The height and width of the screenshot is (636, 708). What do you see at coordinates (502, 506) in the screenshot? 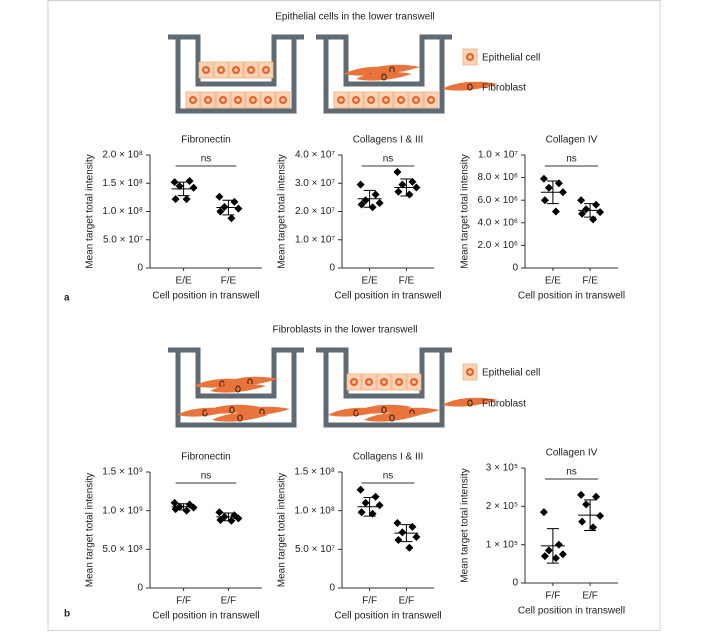
I see `y-tick-label: 2 × 10⁵` at bounding box center [502, 506].